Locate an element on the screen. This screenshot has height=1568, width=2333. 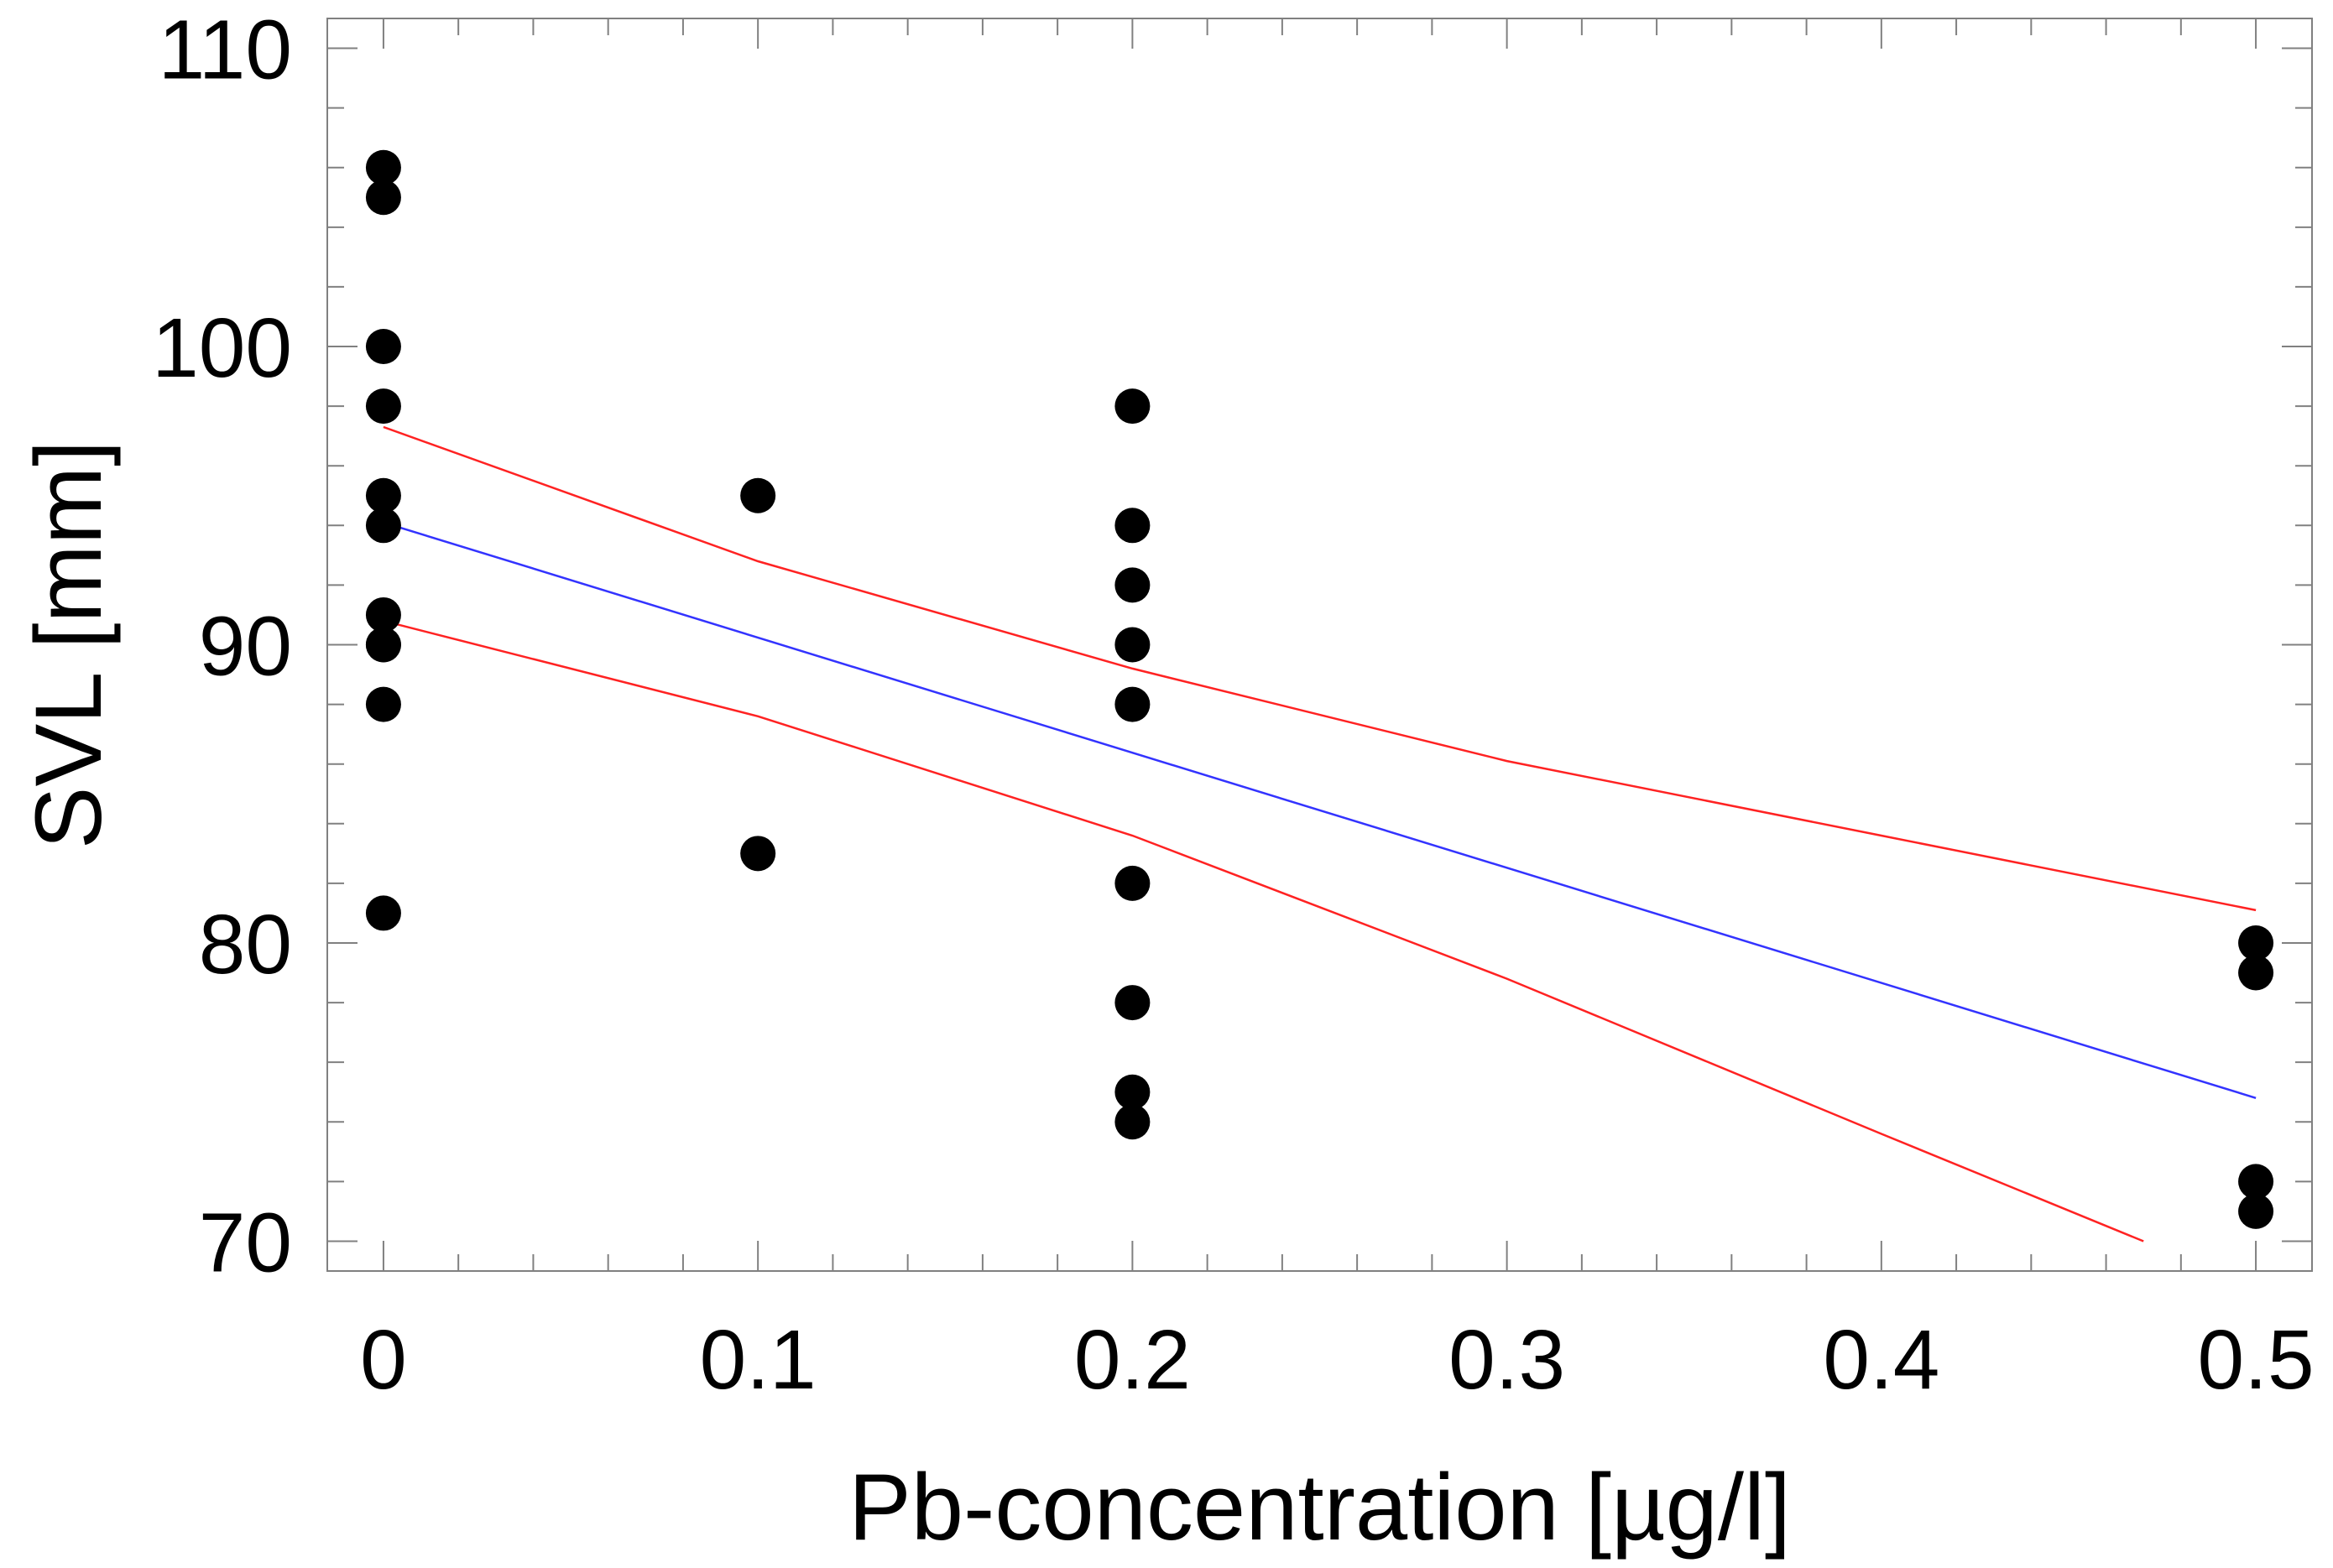
y-tick-label: 80 is located at coordinates (246, 945).